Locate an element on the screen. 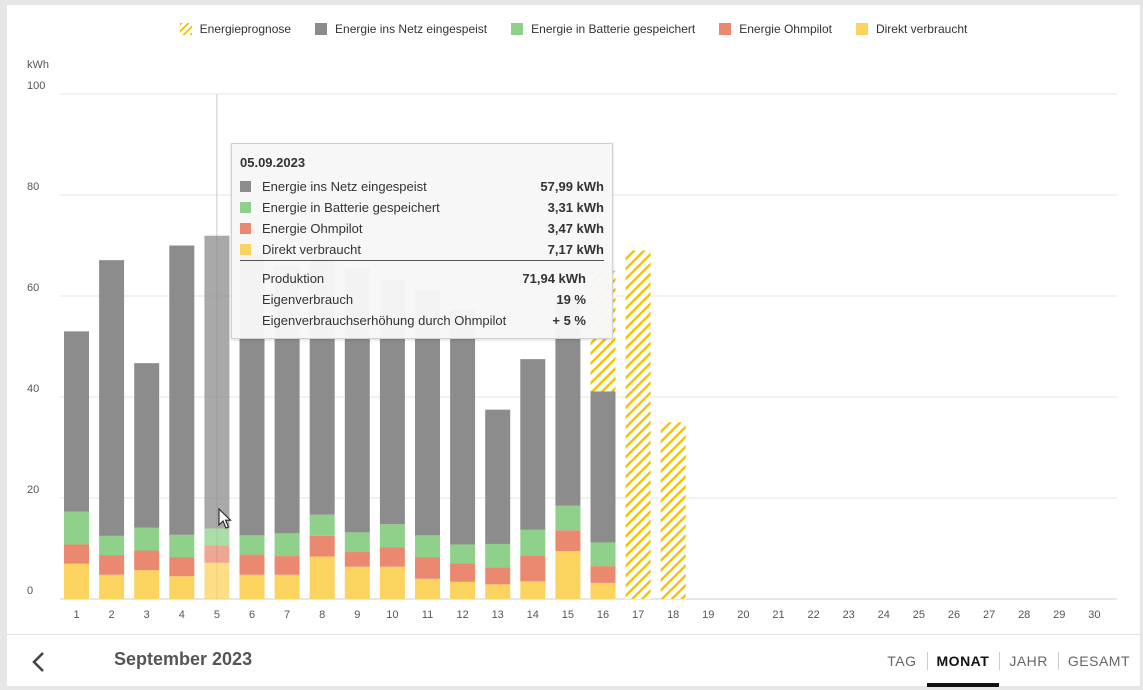 This screenshot has width=1143, height=690. legend-swatch-battery is located at coordinates (517, 29).